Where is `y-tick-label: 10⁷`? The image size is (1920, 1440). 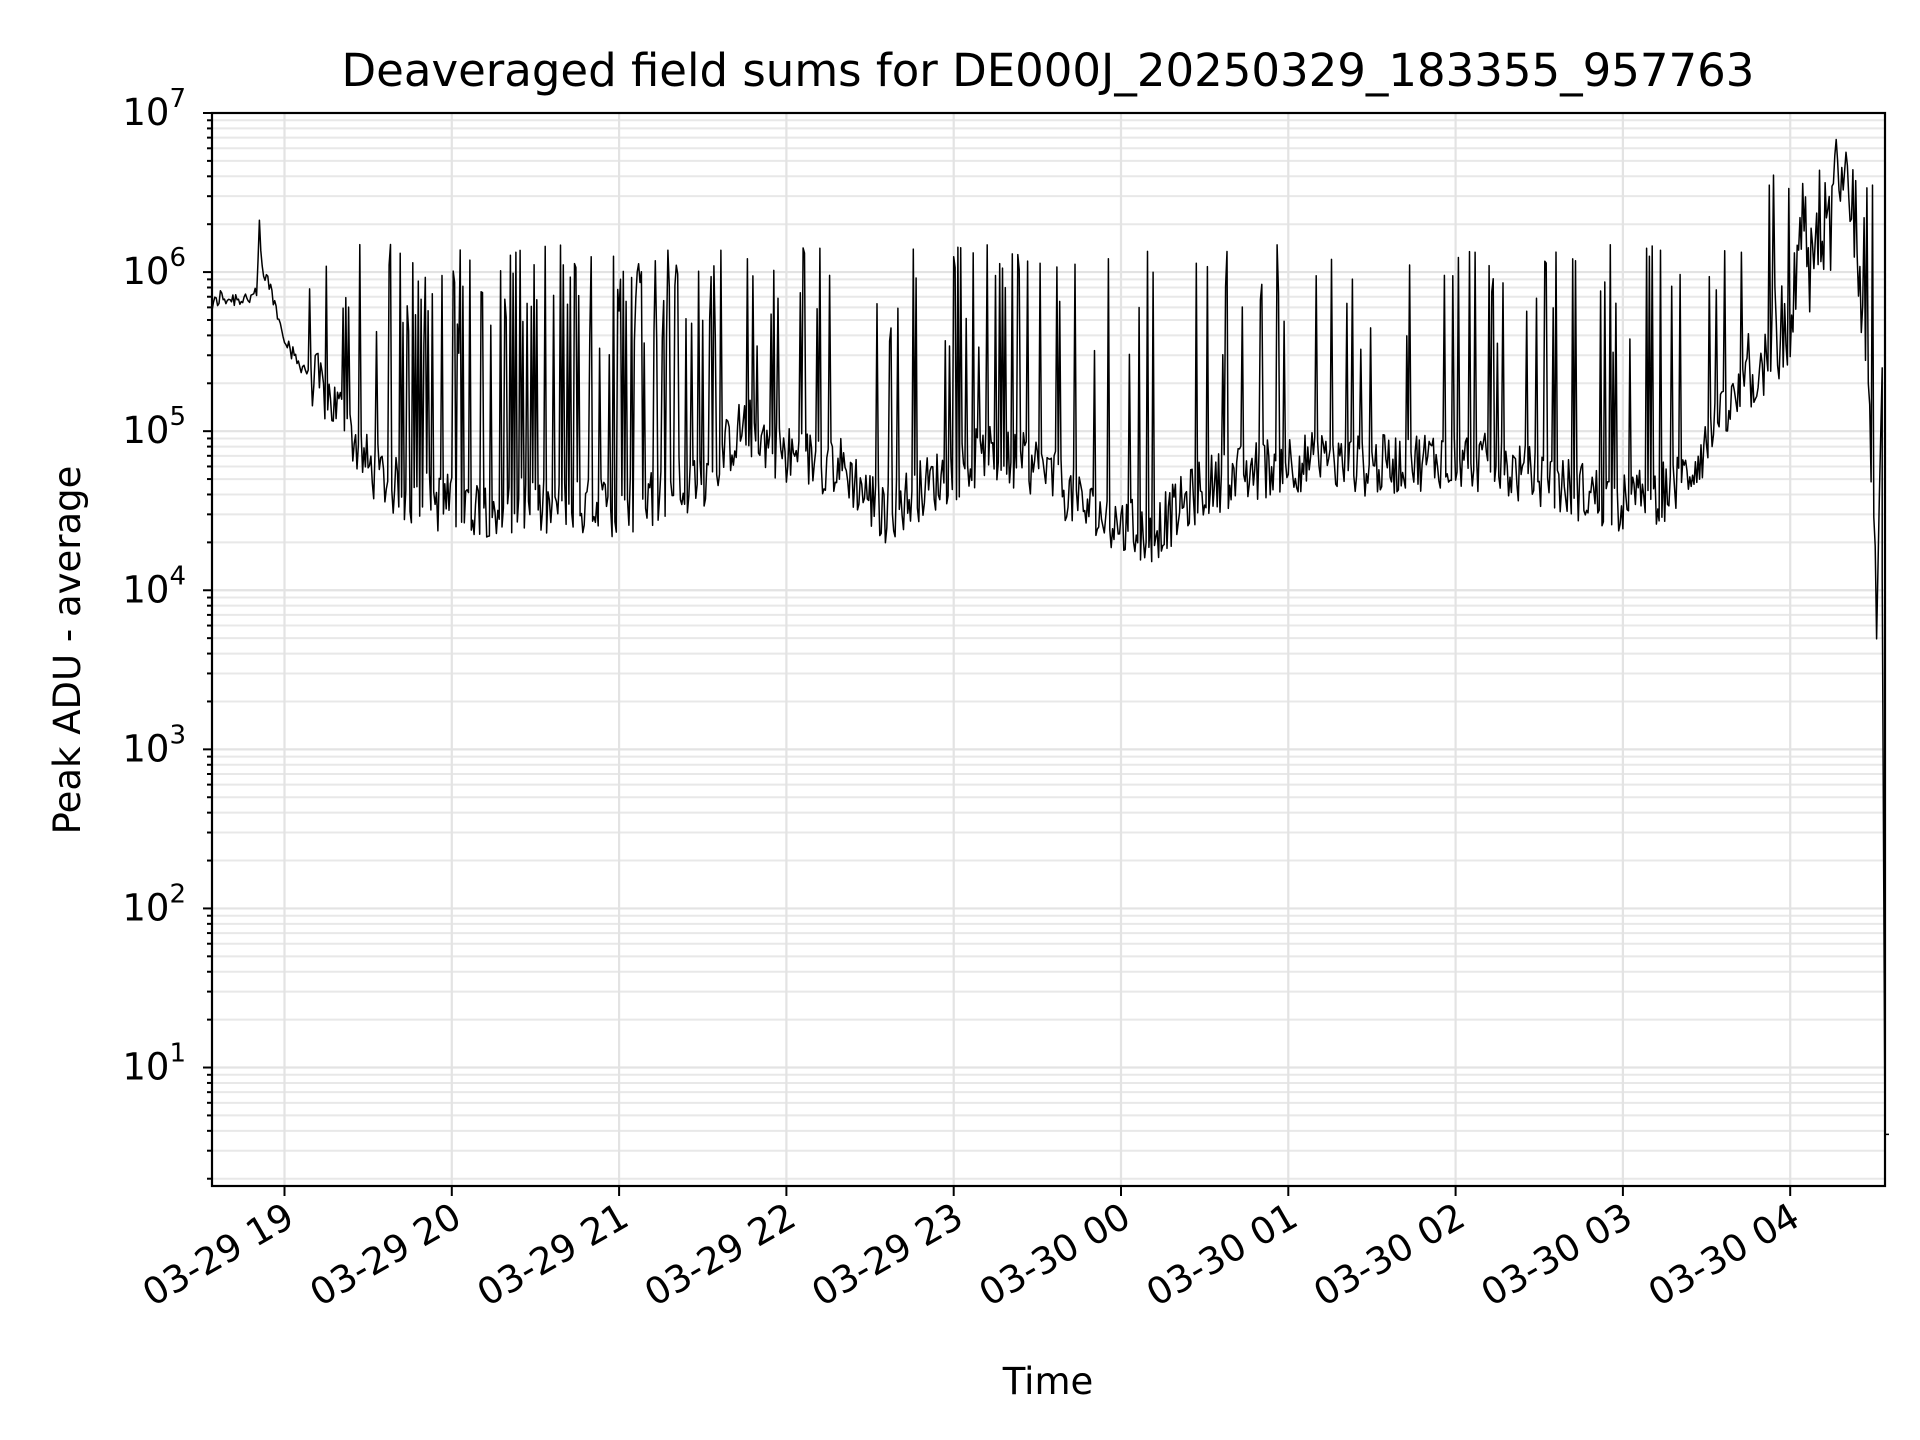 y-tick-label: 10⁷ is located at coordinates (154, 109).